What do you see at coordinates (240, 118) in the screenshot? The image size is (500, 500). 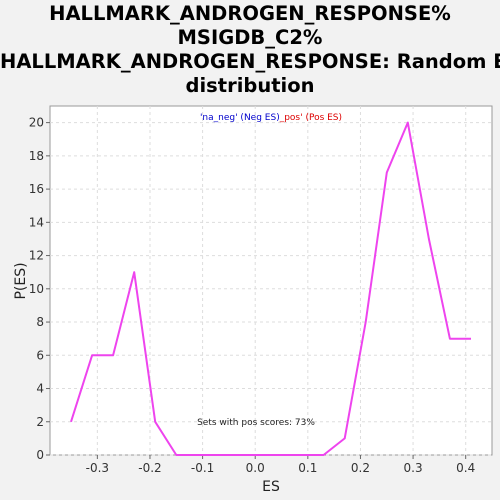 I see `legend-neg-label: 'na_neg' (Neg ES)` at bounding box center [240, 118].